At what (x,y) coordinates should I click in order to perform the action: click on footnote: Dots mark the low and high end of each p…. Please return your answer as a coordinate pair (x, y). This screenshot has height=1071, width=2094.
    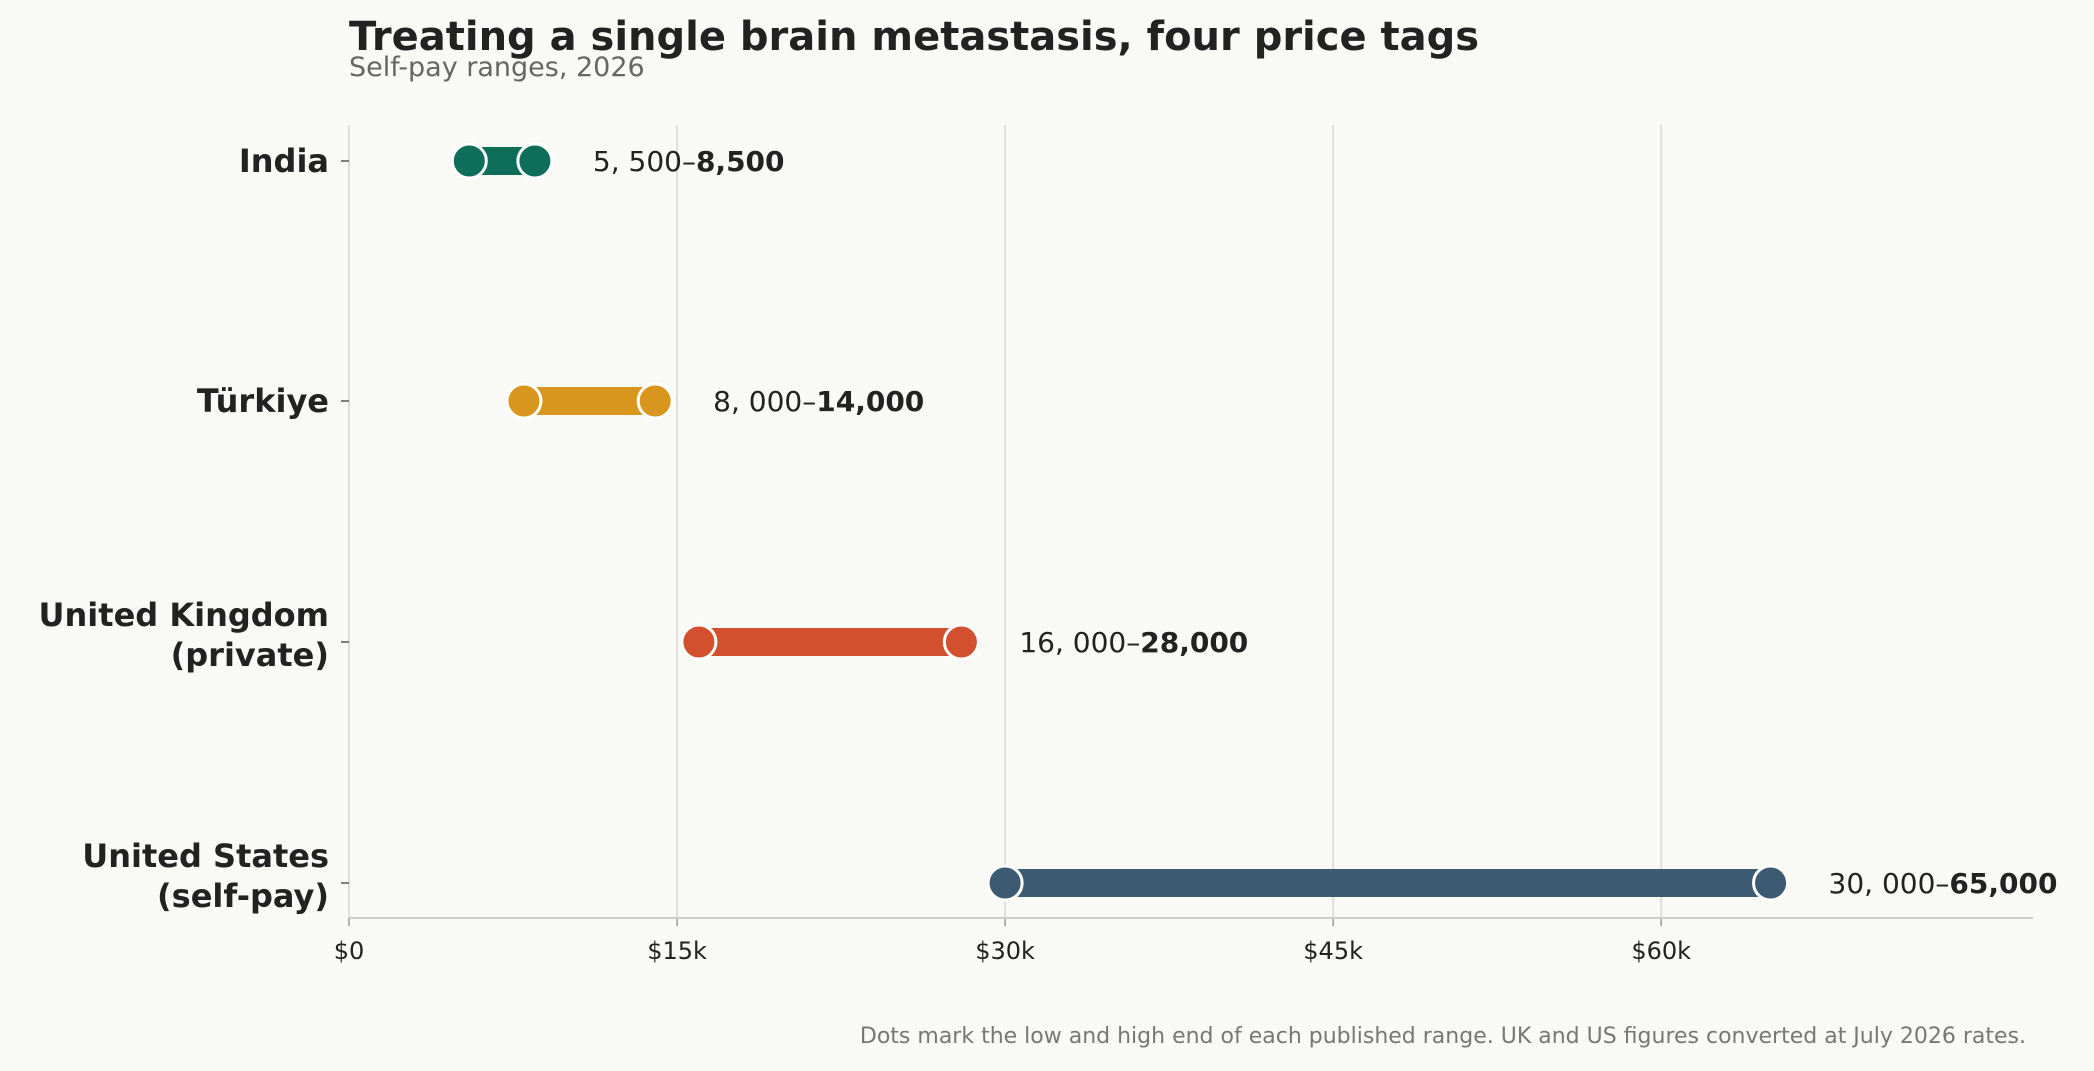
    Looking at the image, I should click on (1442, 1036).